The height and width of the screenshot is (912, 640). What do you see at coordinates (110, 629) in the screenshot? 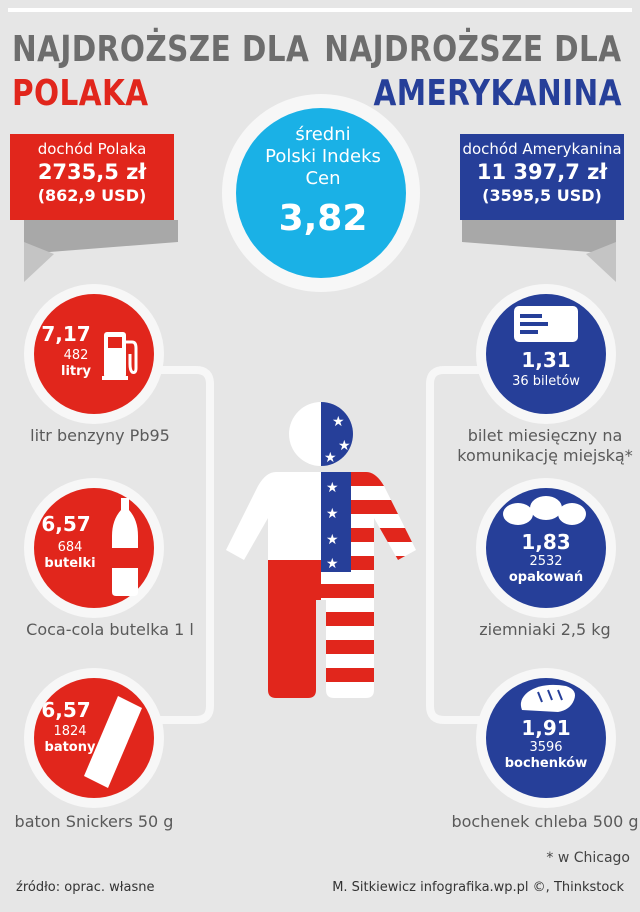
I see `pl-item-2-caption: Coca-cola butelka 1 l` at bounding box center [110, 629].